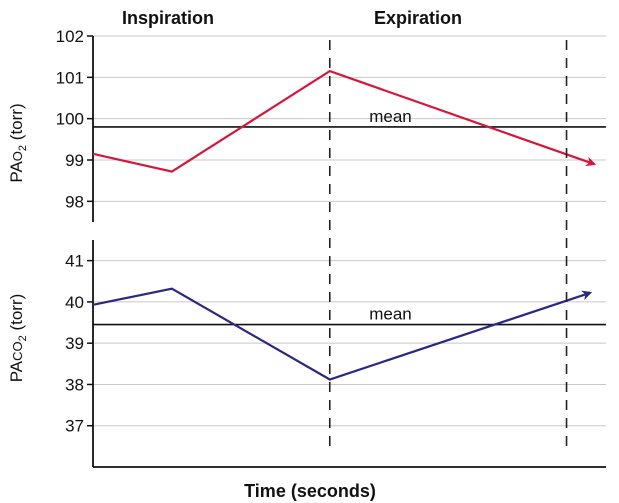 This screenshot has width=619, height=503. I want to click on phase-label-expiration: Expiration, so click(418, 18).